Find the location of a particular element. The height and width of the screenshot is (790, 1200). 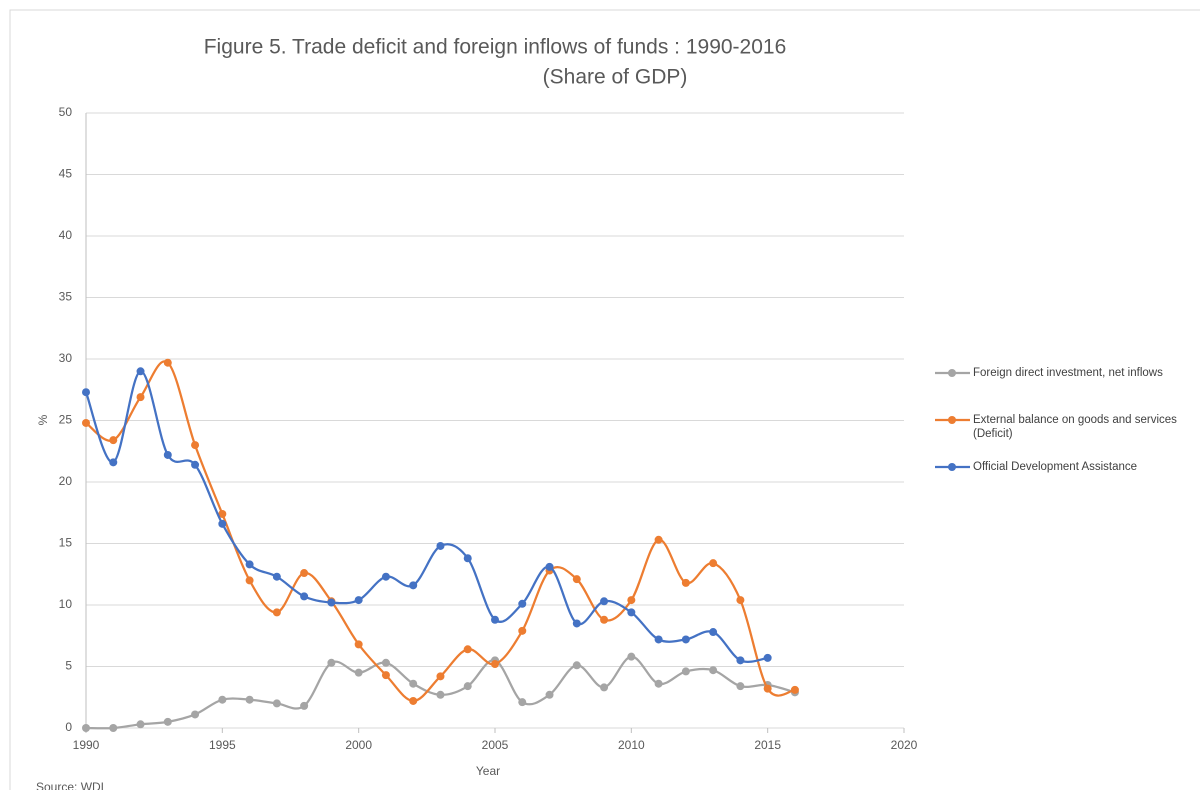

y-tick-label: 35 is located at coordinates (66, 297).